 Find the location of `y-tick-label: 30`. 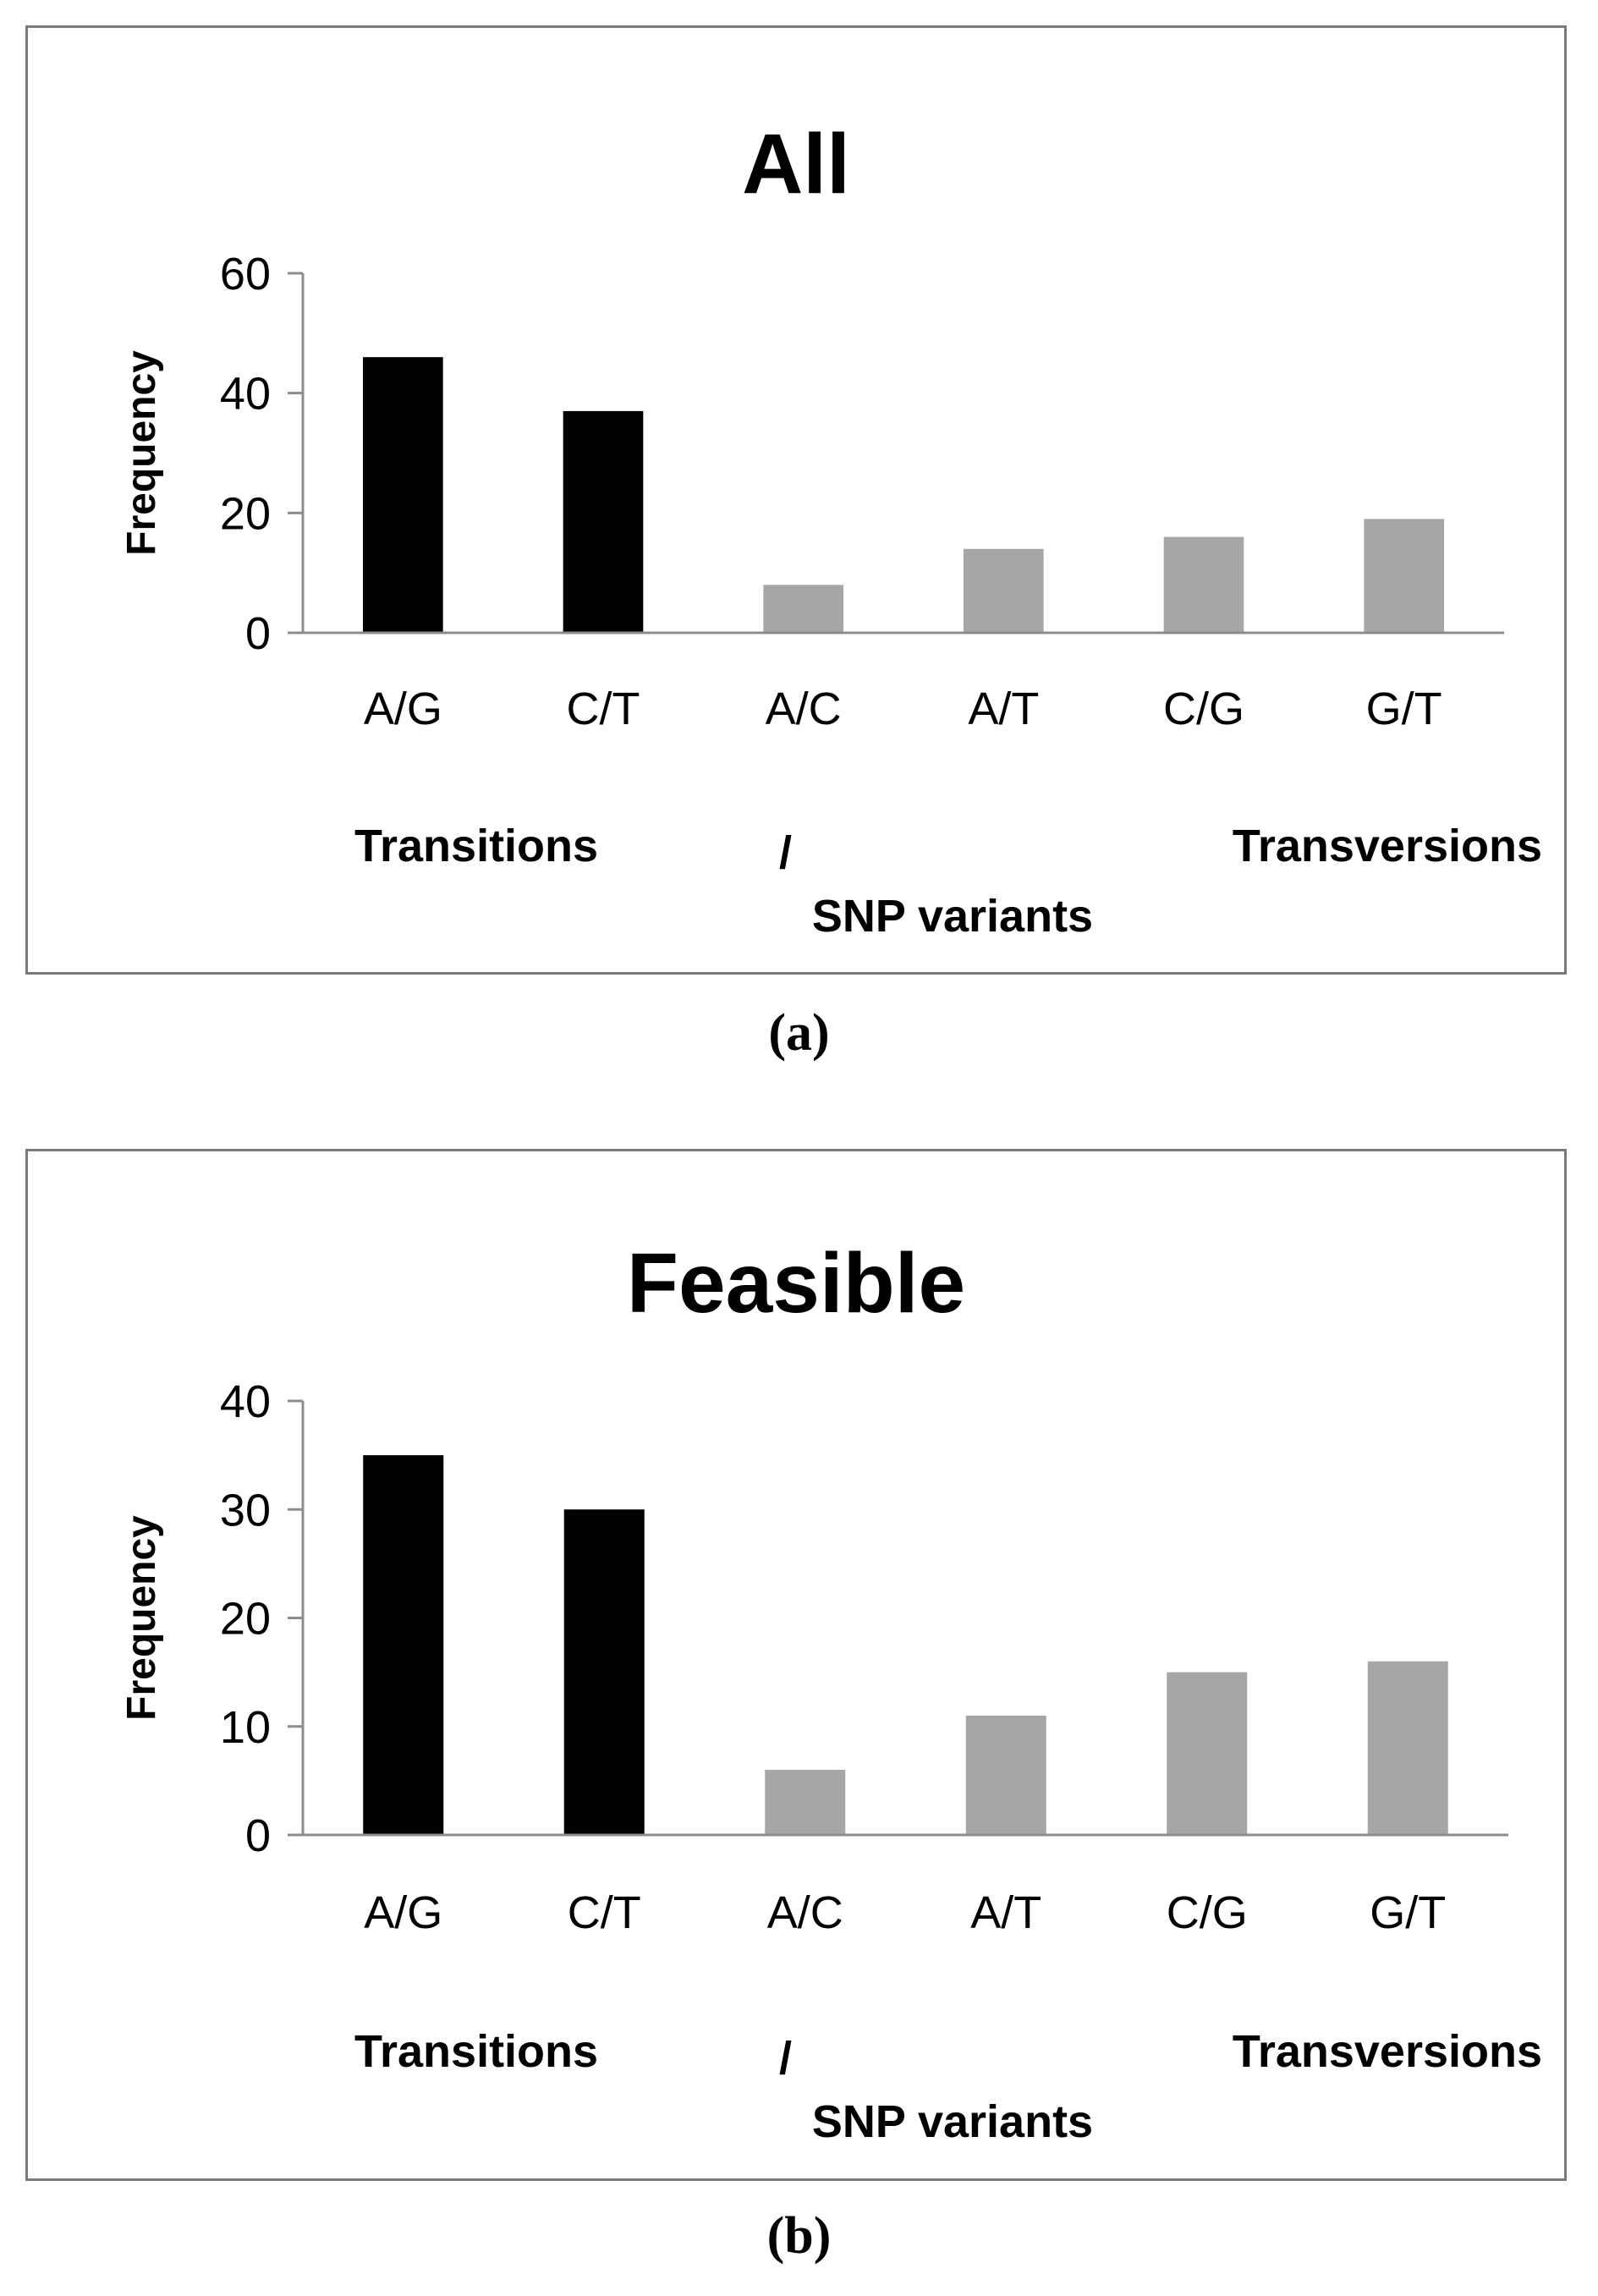

y-tick-label: 30 is located at coordinates (245, 1510).